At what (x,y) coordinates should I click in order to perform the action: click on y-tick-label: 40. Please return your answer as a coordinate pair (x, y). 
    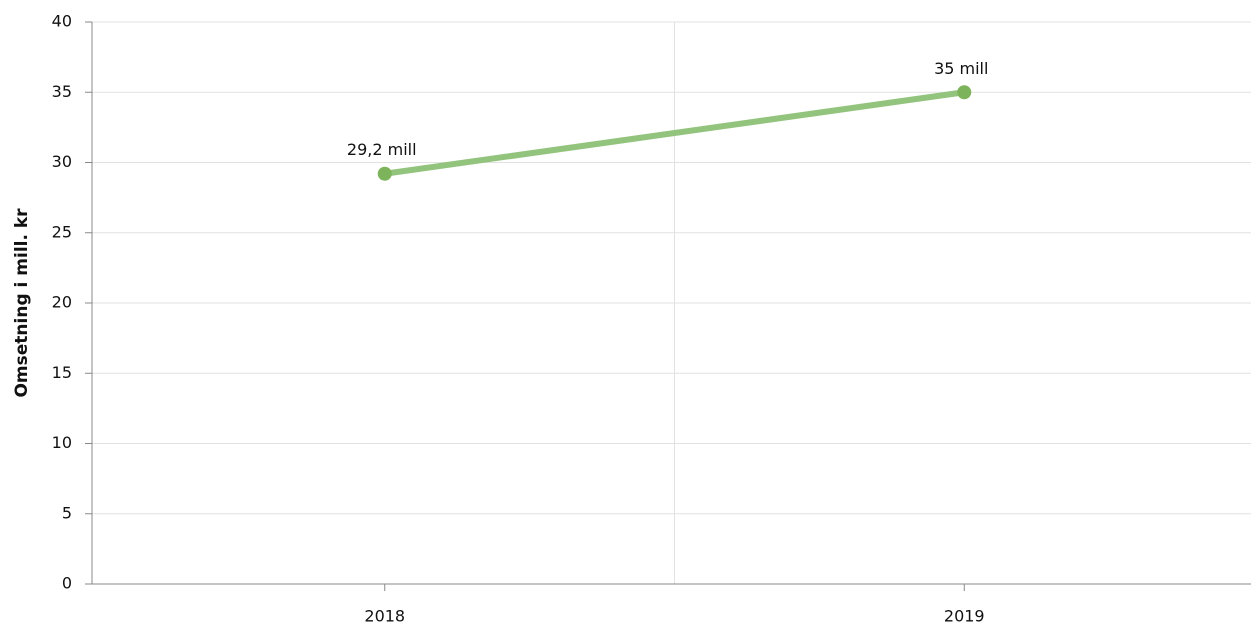
    Looking at the image, I should click on (62, 21).